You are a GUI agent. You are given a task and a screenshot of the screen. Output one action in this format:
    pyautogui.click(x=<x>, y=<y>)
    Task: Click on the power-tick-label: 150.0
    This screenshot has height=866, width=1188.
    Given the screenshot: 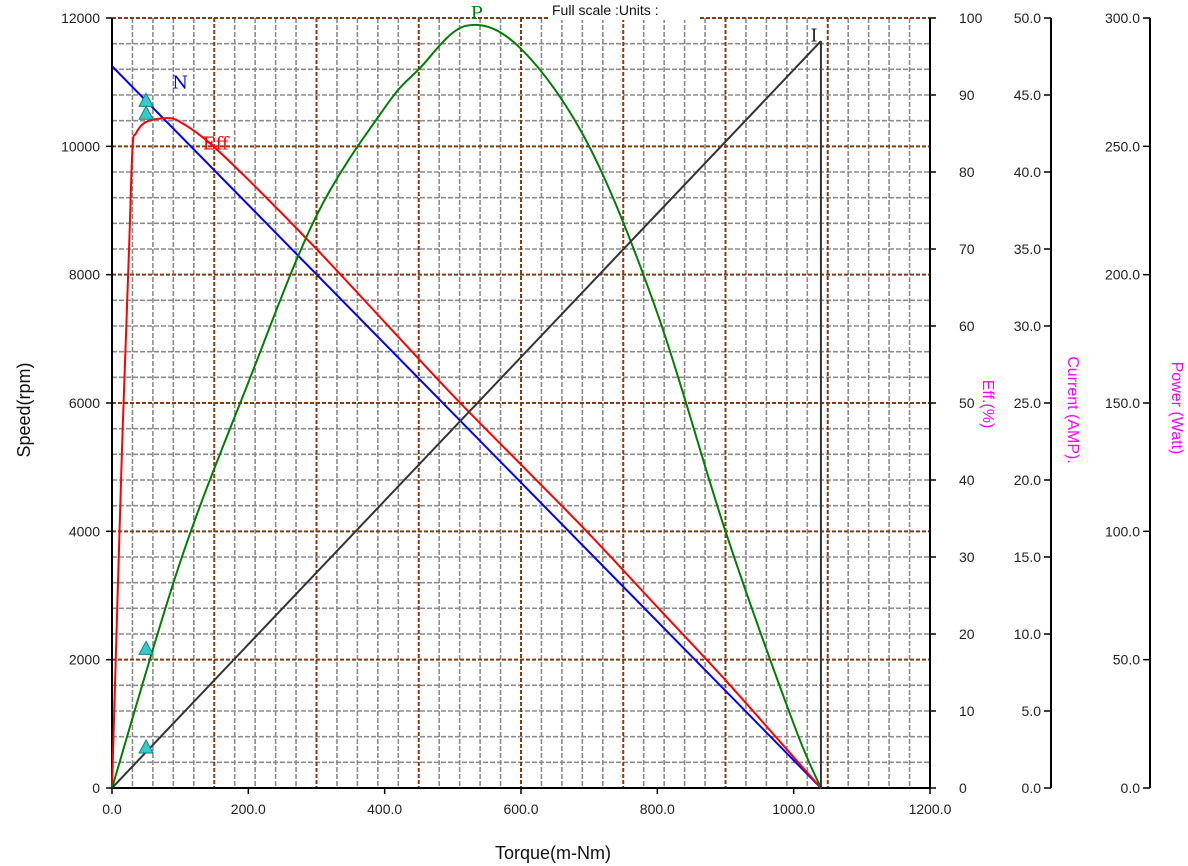 What is the action you would take?
    pyautogui.click(x=1122, y=403)
    